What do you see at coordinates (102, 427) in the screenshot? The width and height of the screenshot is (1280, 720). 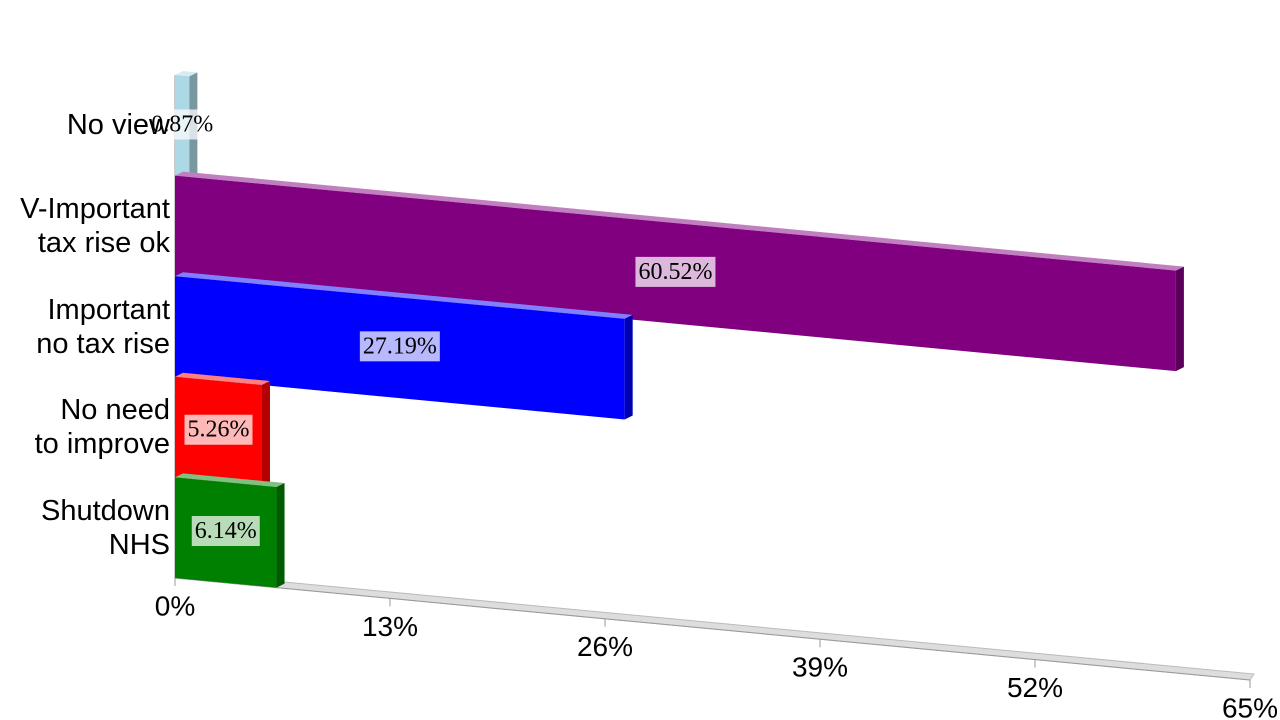 I see `y-tick-label: No need to improve` at bounding box center [102, 427].